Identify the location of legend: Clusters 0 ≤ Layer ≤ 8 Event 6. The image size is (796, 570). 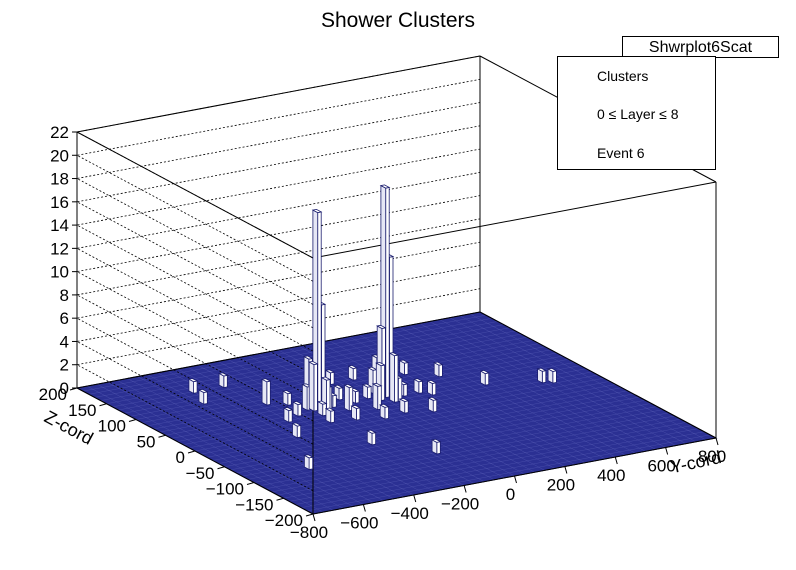
(636, 113).